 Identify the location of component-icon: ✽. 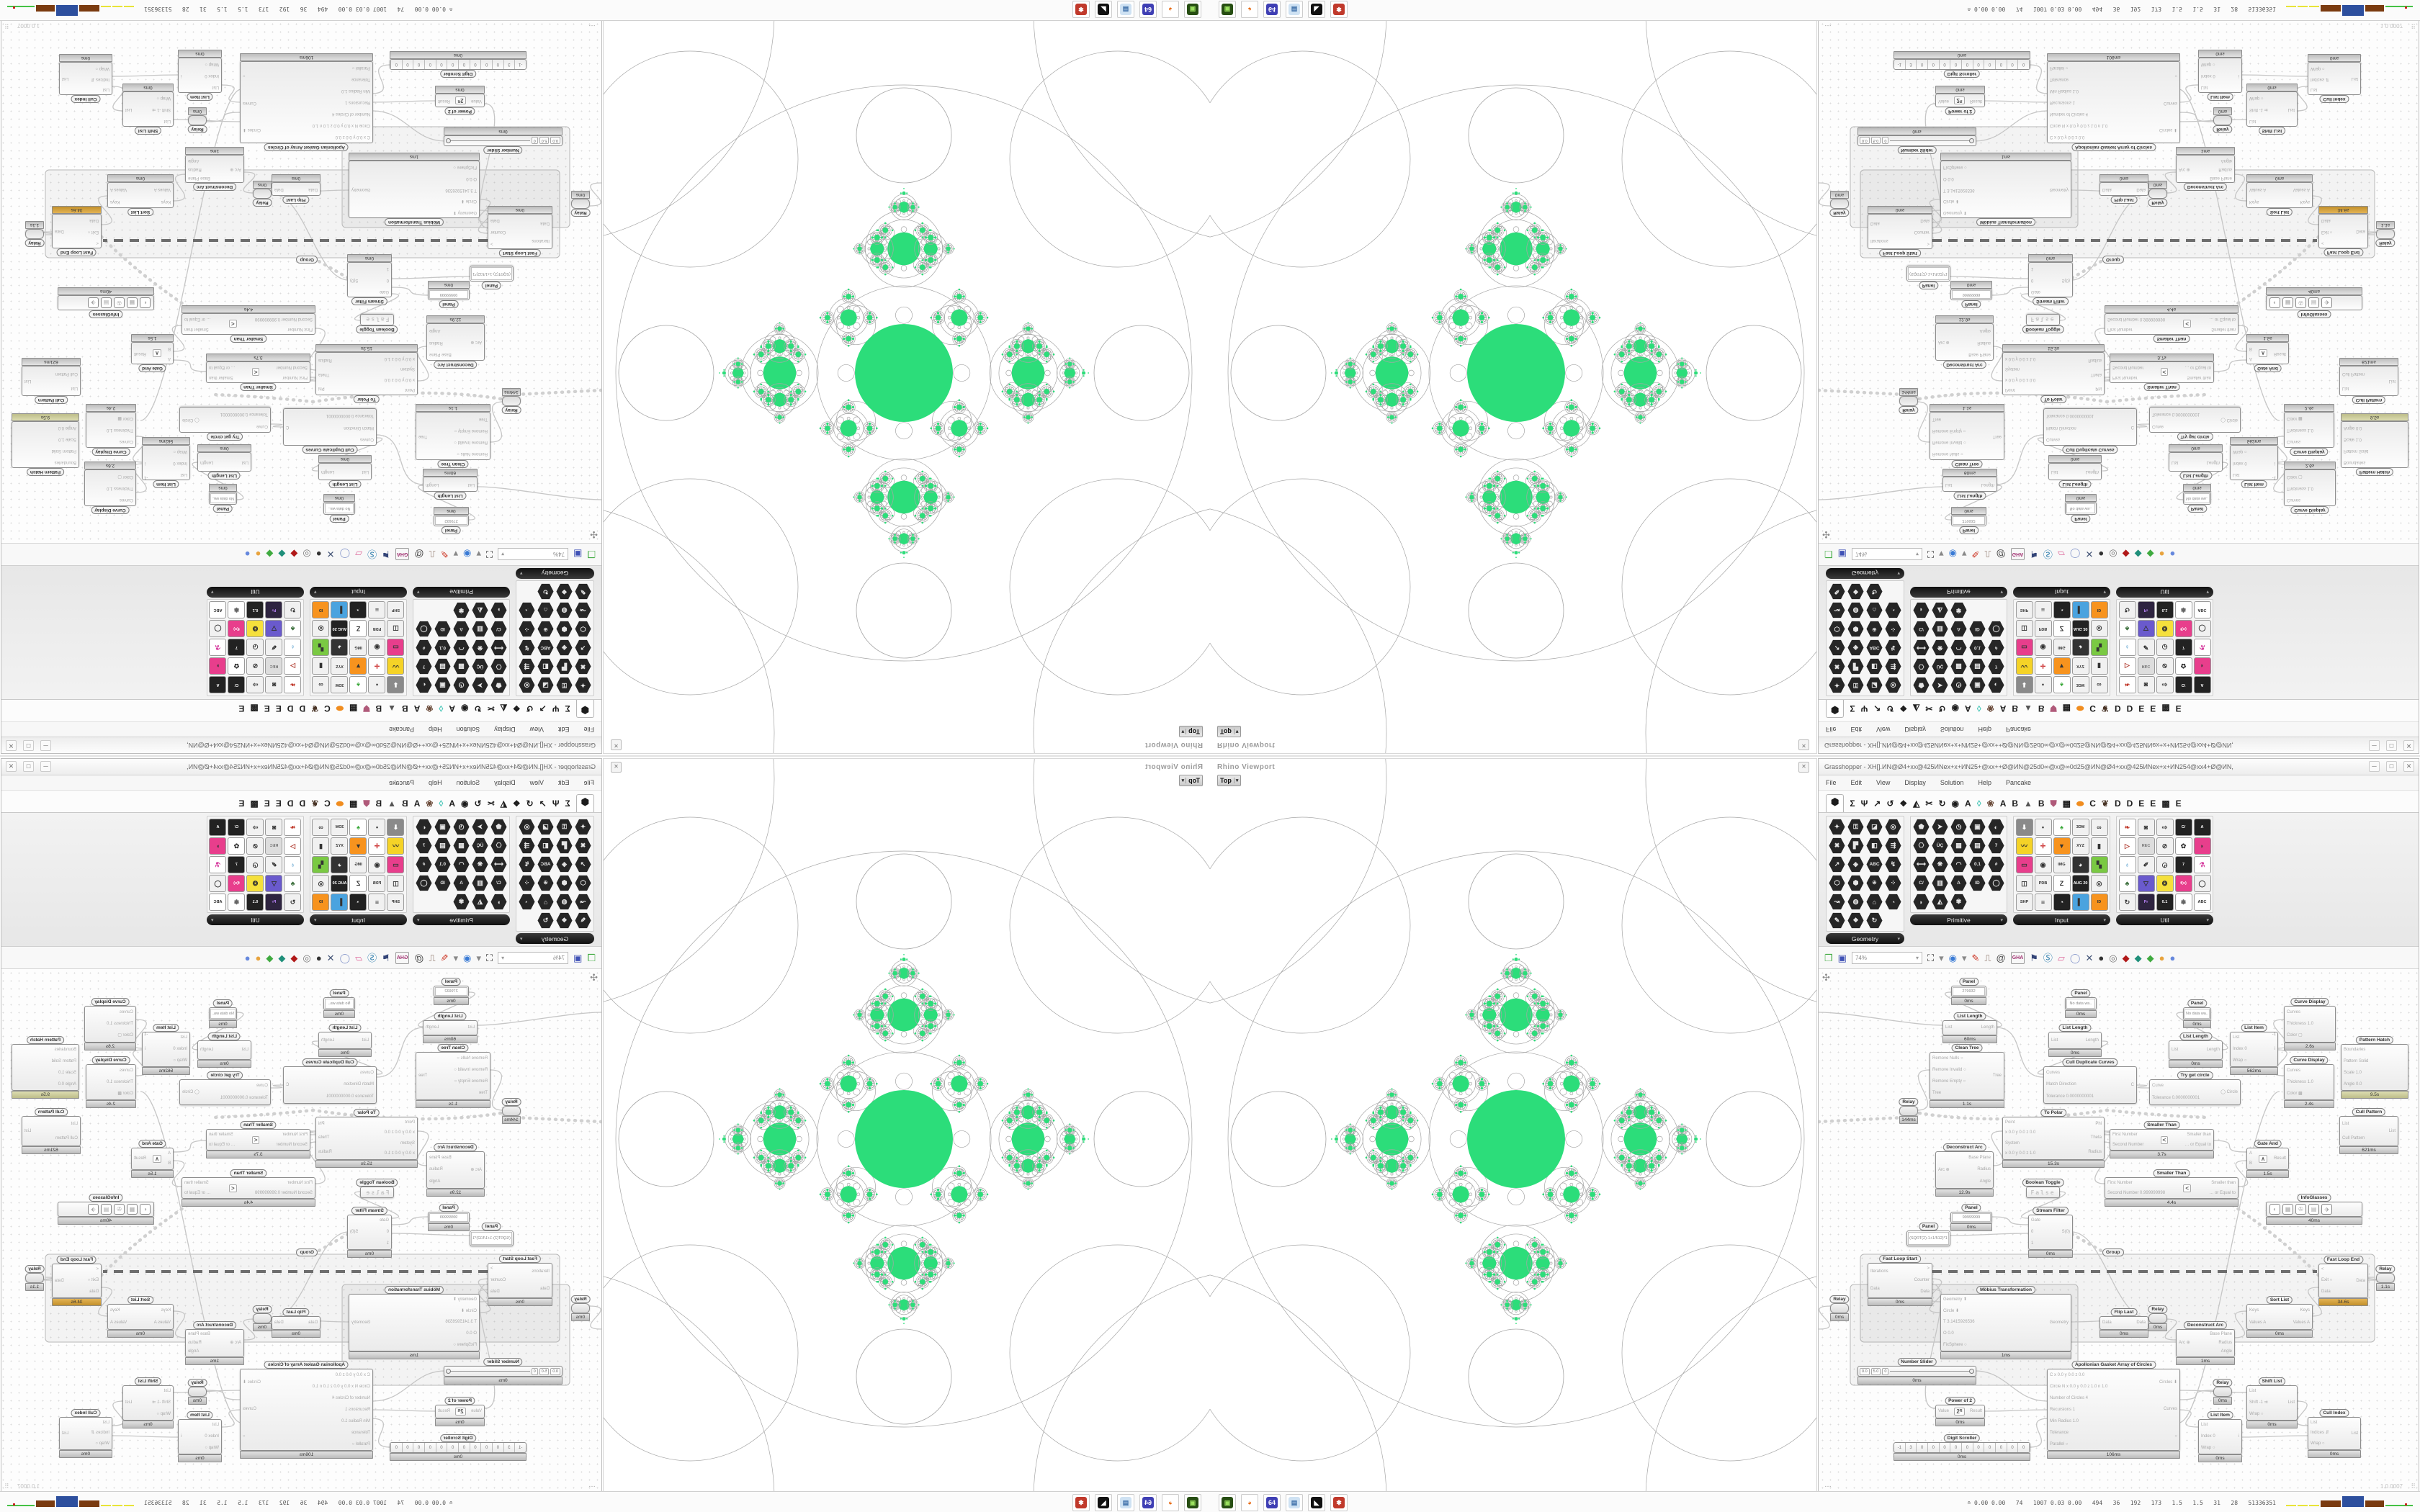
(237, 610).